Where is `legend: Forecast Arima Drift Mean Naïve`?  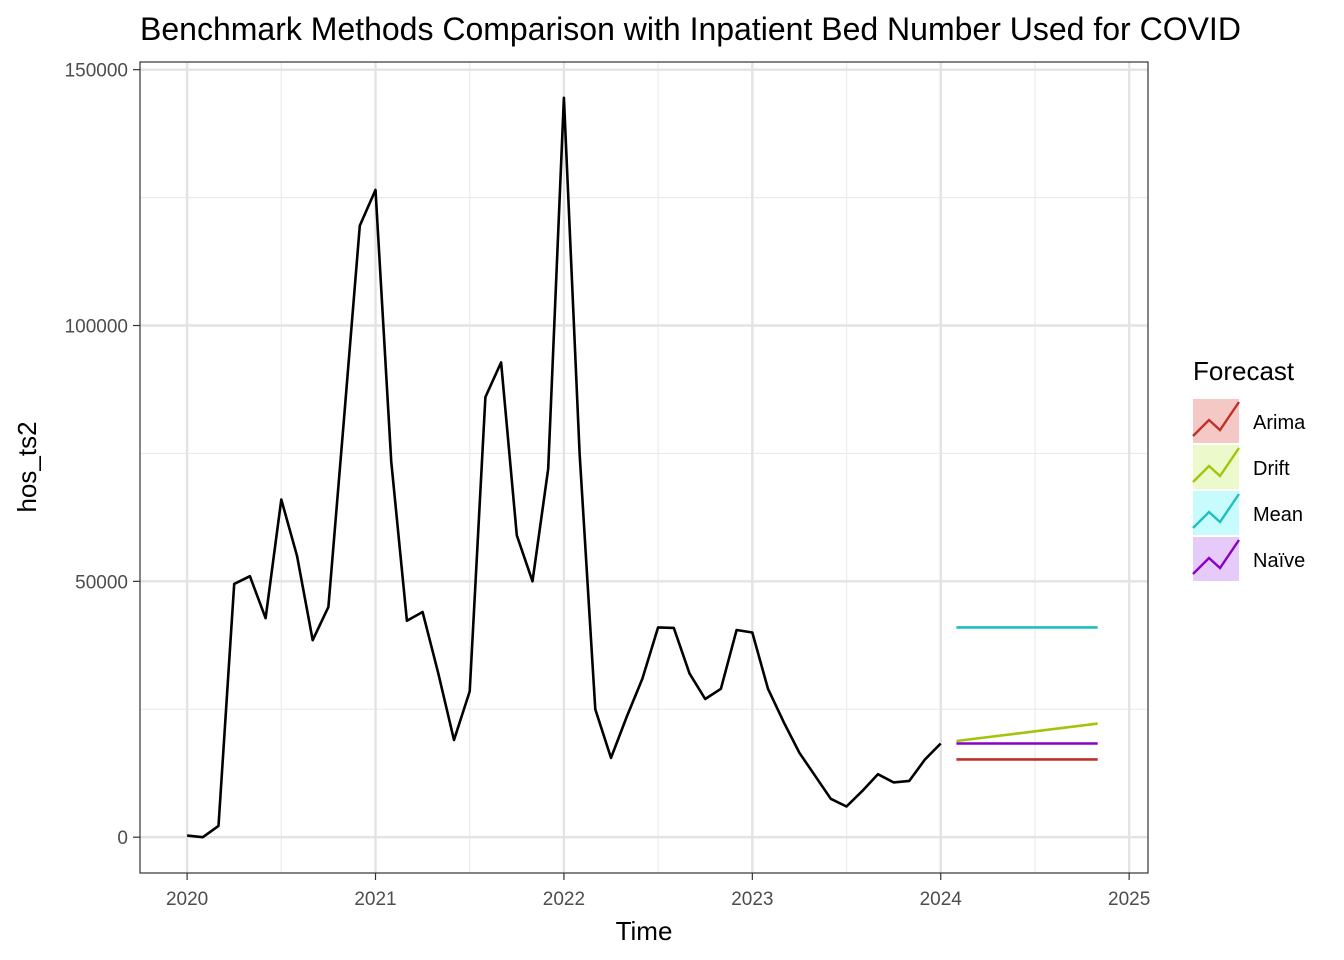
legend: Forecast Arima Drift Mean Naïve is located at coordinates (1249, 468).